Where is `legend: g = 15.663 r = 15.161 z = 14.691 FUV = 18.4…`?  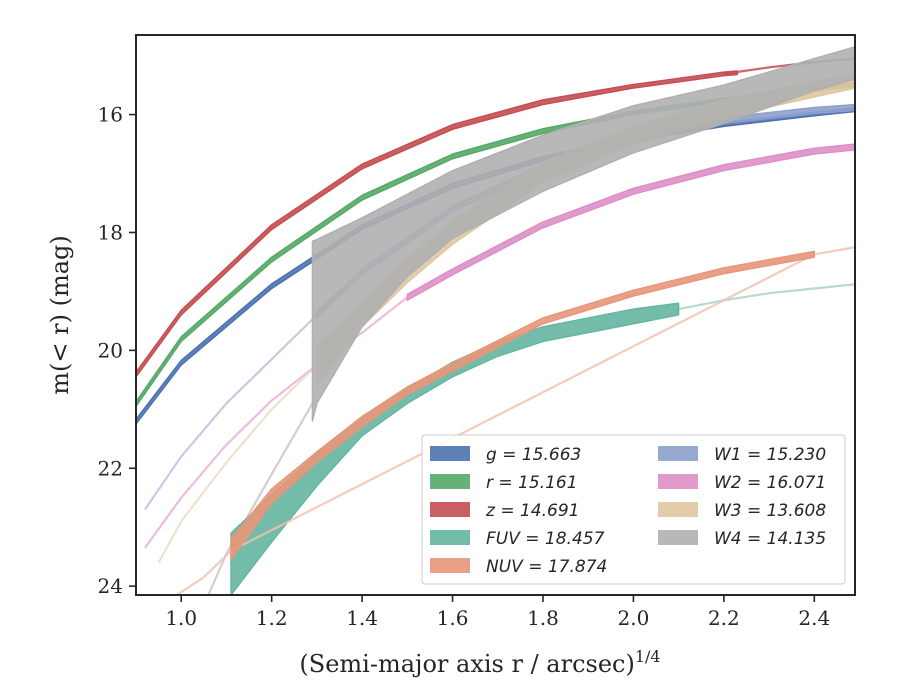 legend: g = 15.663 r = 15.161 z = 14.691 FUV = 18.4… is located at coordinates (633, 509).